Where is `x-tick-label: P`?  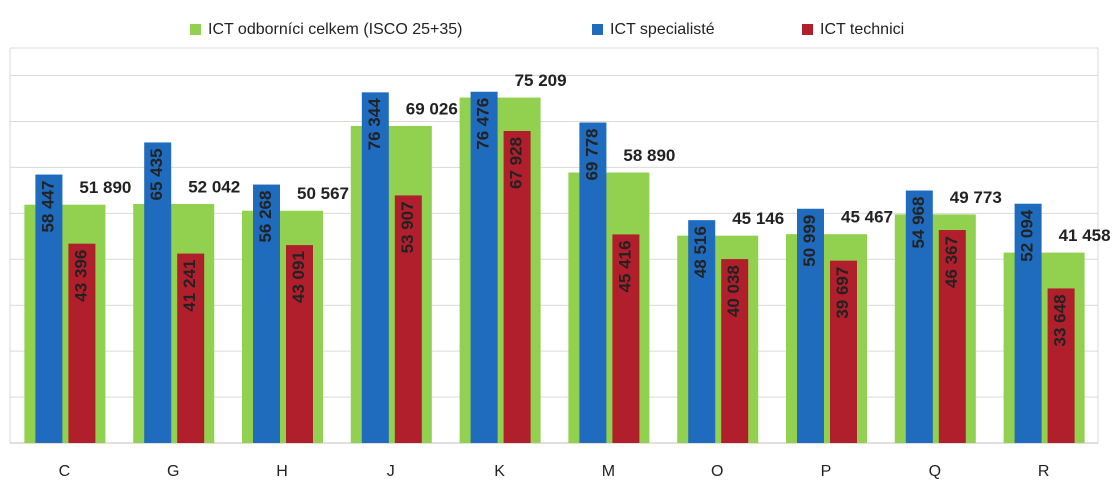 x-tick-label: P is located at coordinates (826, 471).